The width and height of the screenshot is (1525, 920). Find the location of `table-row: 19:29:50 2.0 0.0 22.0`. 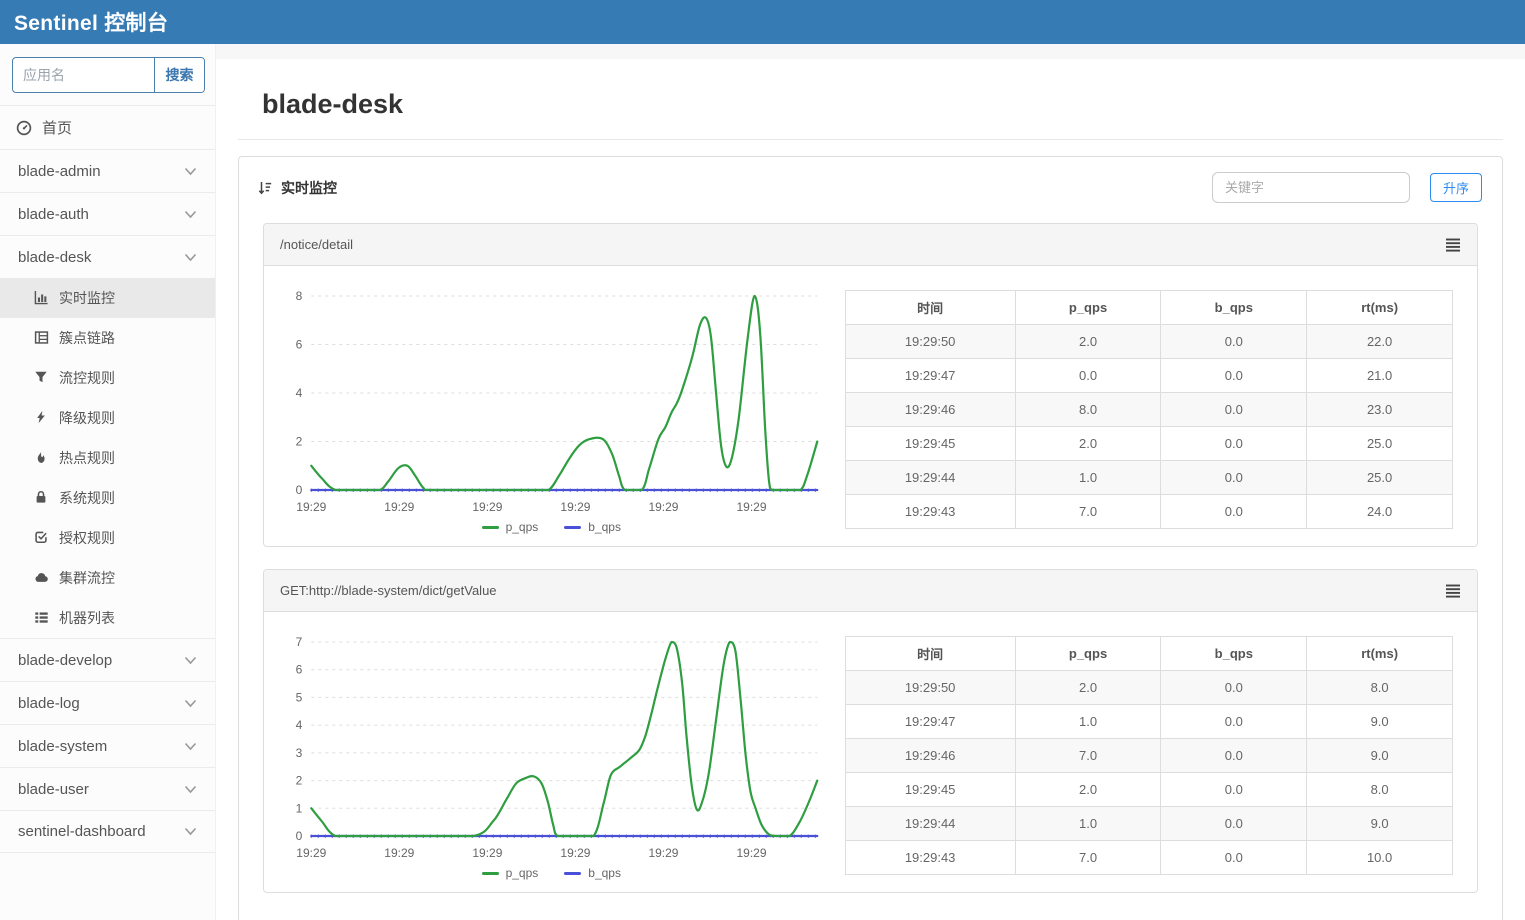

table-row: 19:29:50 2.0 0.0 22.0 is located at coordinates (1148, 341).